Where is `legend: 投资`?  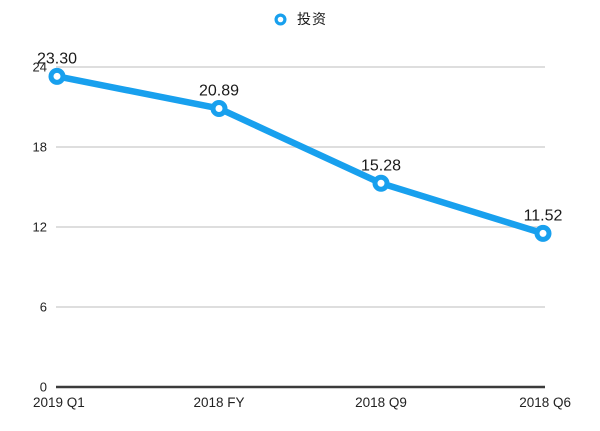 legend: 投资 is located at coordinates (300, 19).